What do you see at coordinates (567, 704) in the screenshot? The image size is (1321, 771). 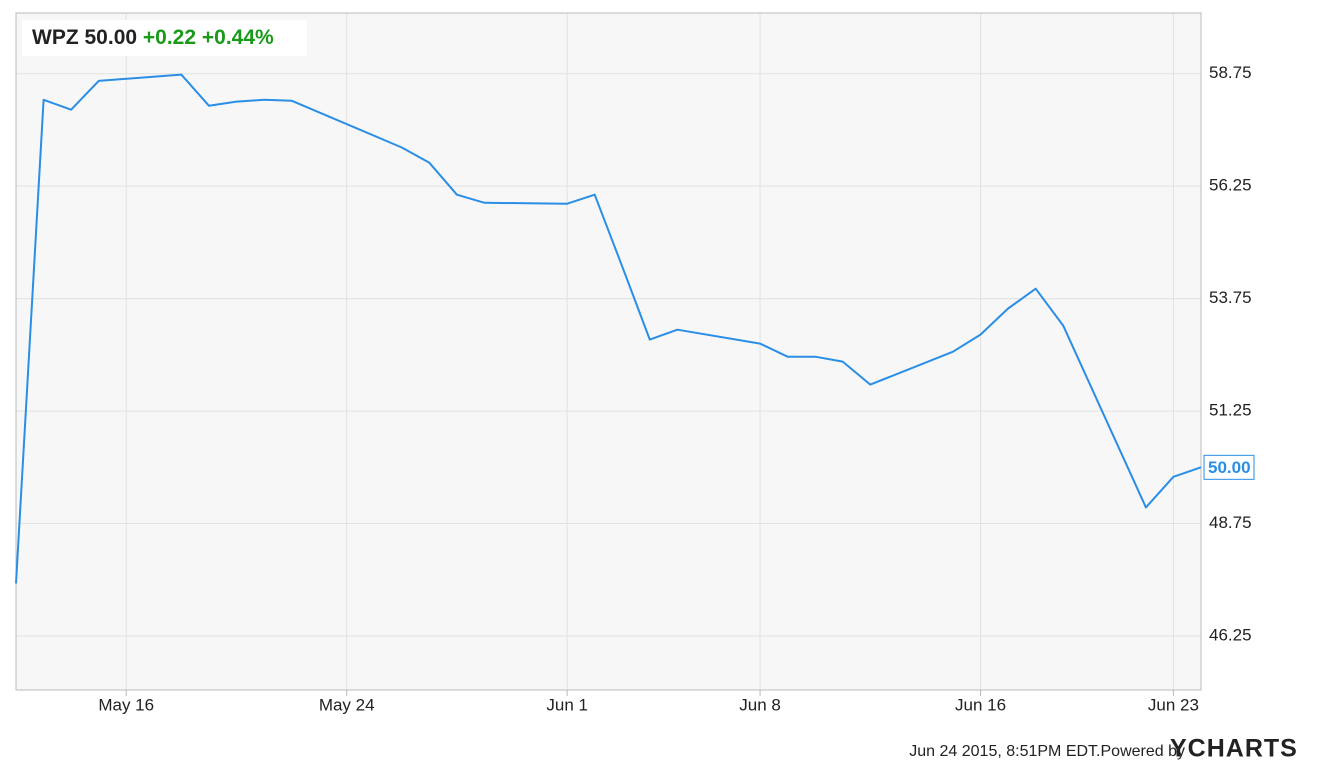 I see `x-tick-label: Jun 1` at bounding box center [567, 704].